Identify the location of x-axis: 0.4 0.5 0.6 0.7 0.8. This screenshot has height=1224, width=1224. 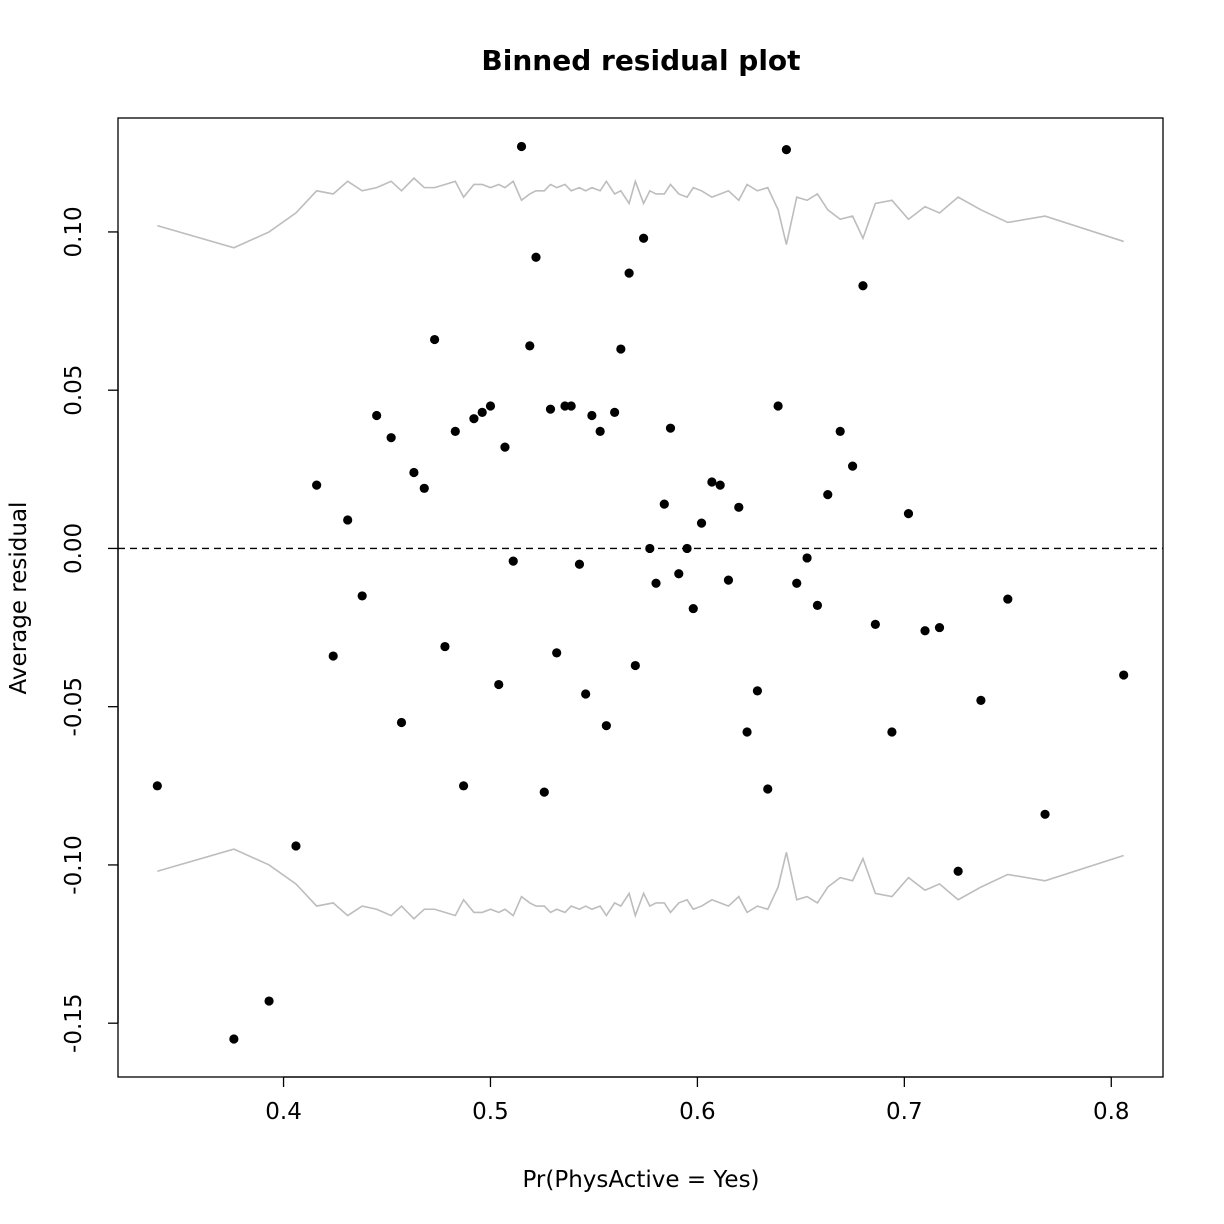
(697, 1100).